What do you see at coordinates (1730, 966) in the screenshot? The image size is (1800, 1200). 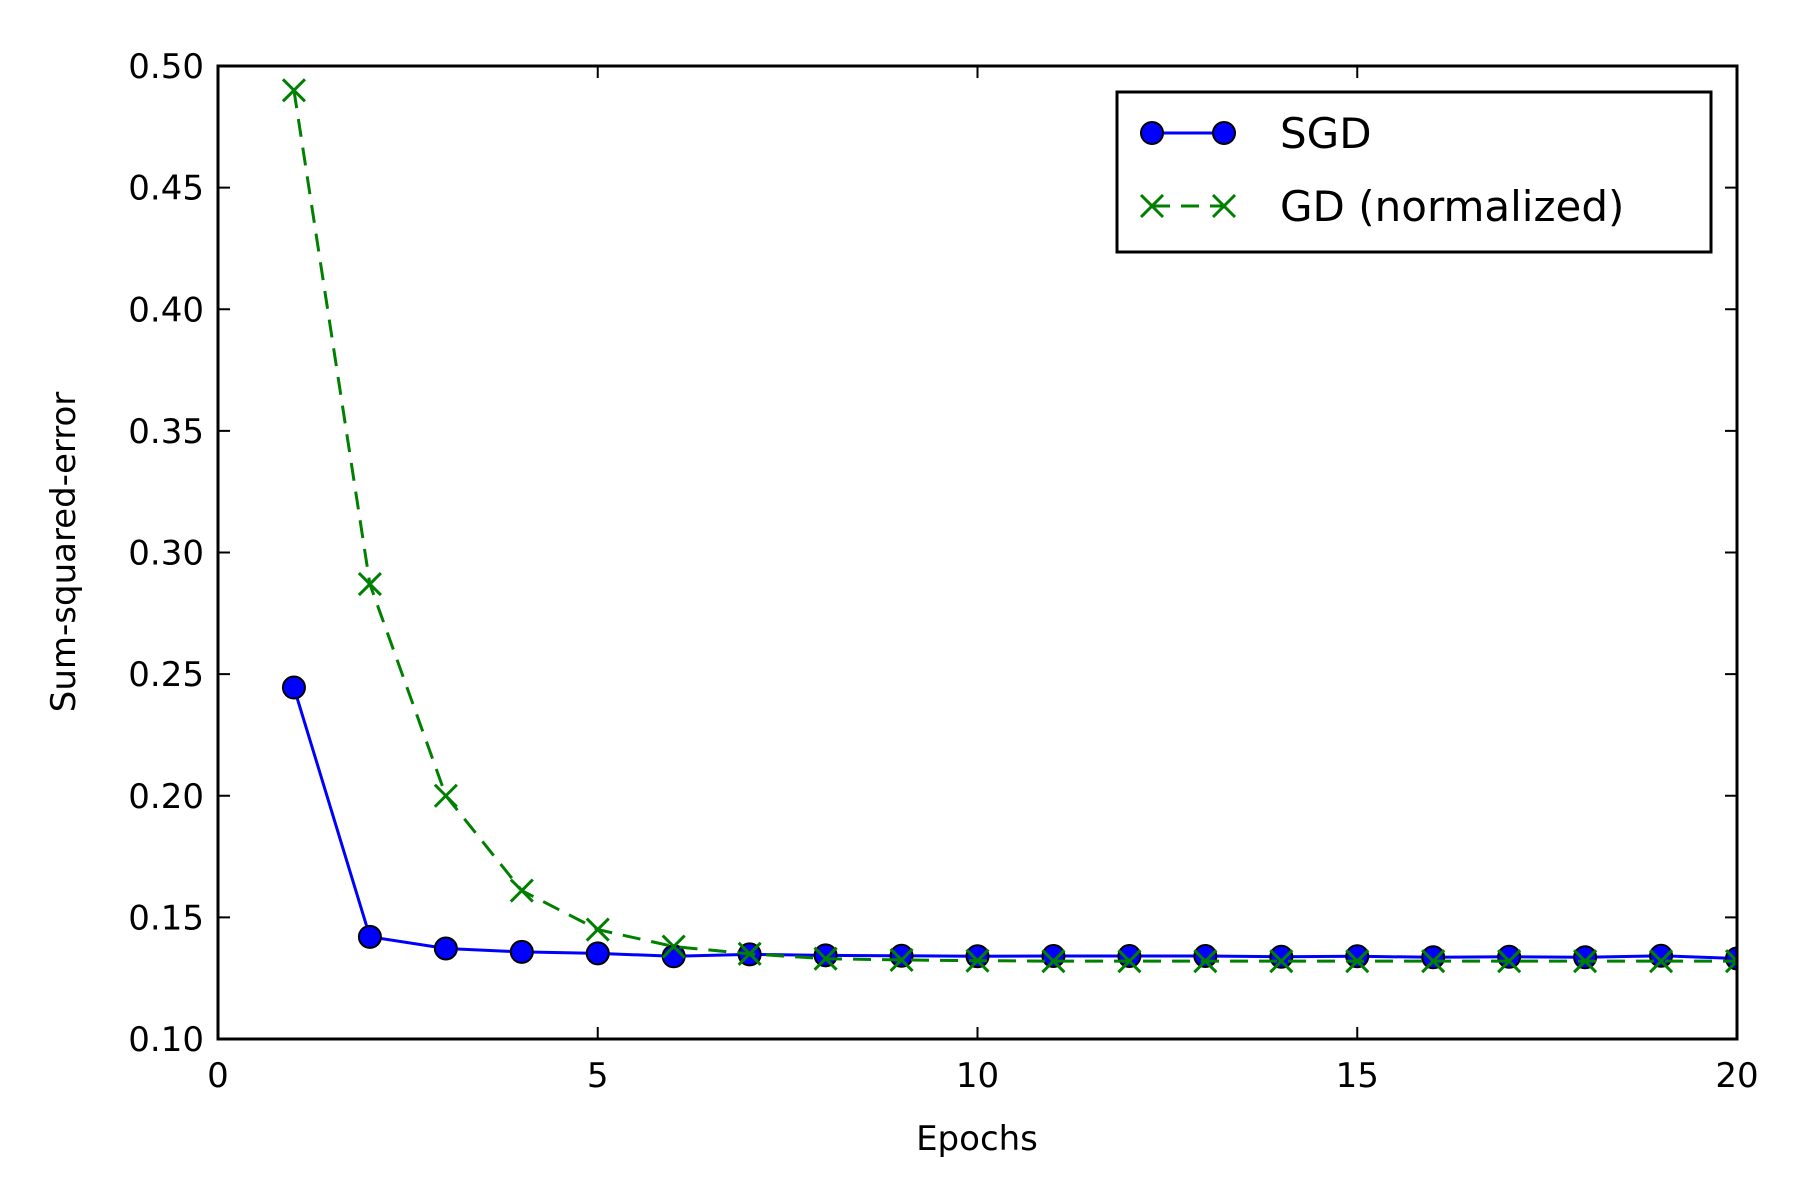 I see `series-gd-point-19-stroke-b` at bounding box center [1730, 966].